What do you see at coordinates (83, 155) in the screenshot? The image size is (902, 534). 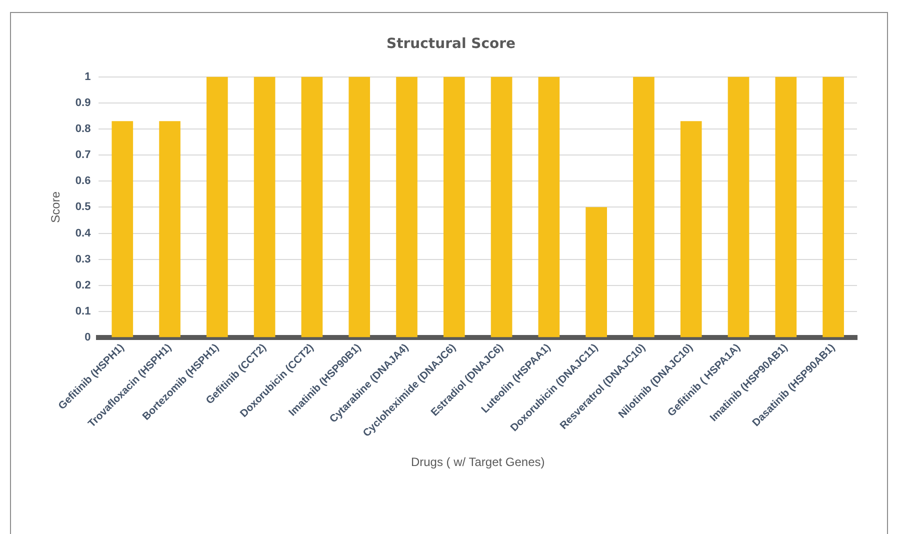 I see `y-tick-label: 0.7` at bounding box center [83, 155].